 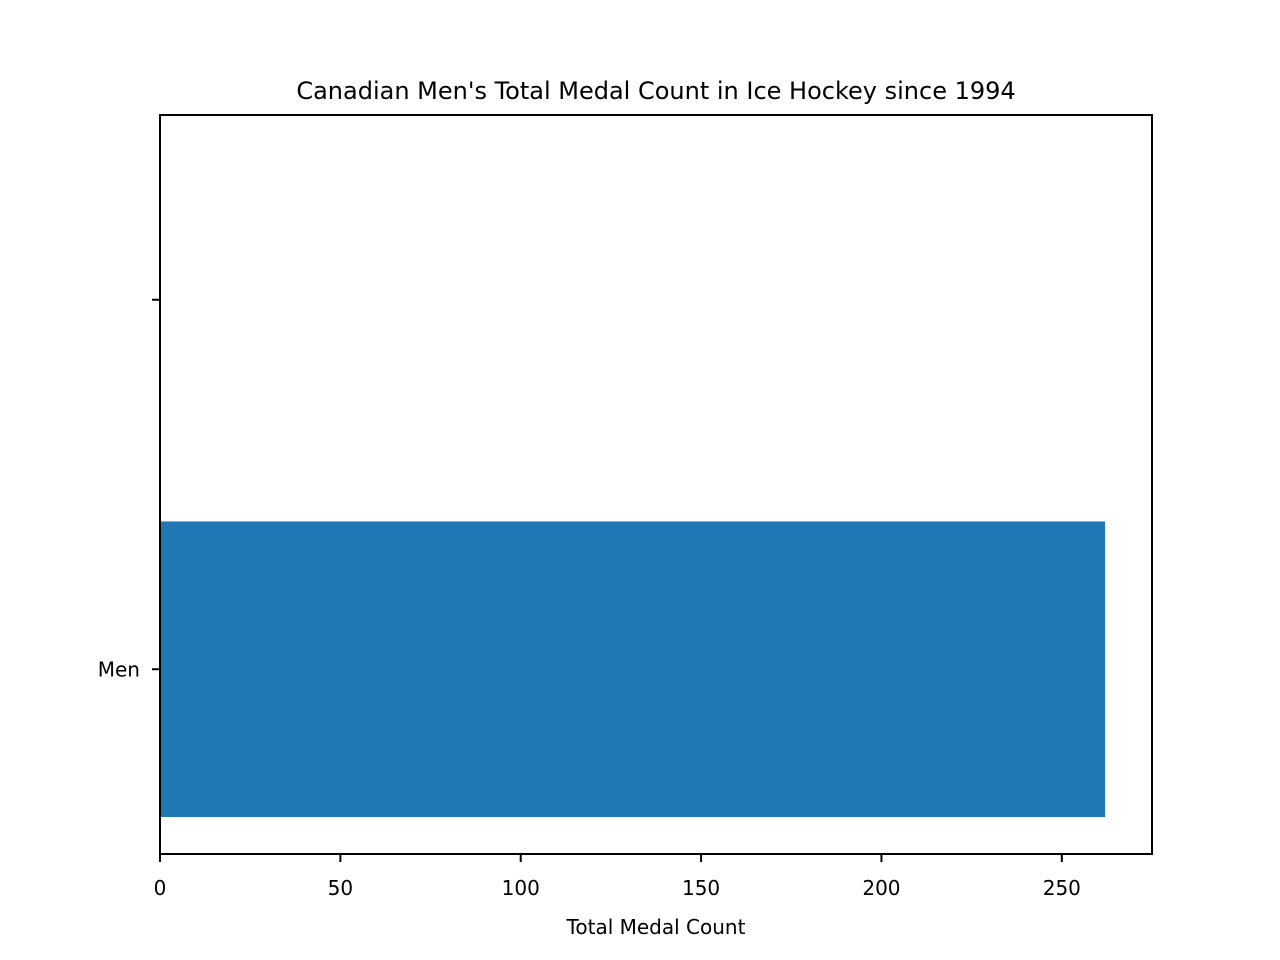 I want to click on x-tick-label: 250, so click(x=1062, y=888).